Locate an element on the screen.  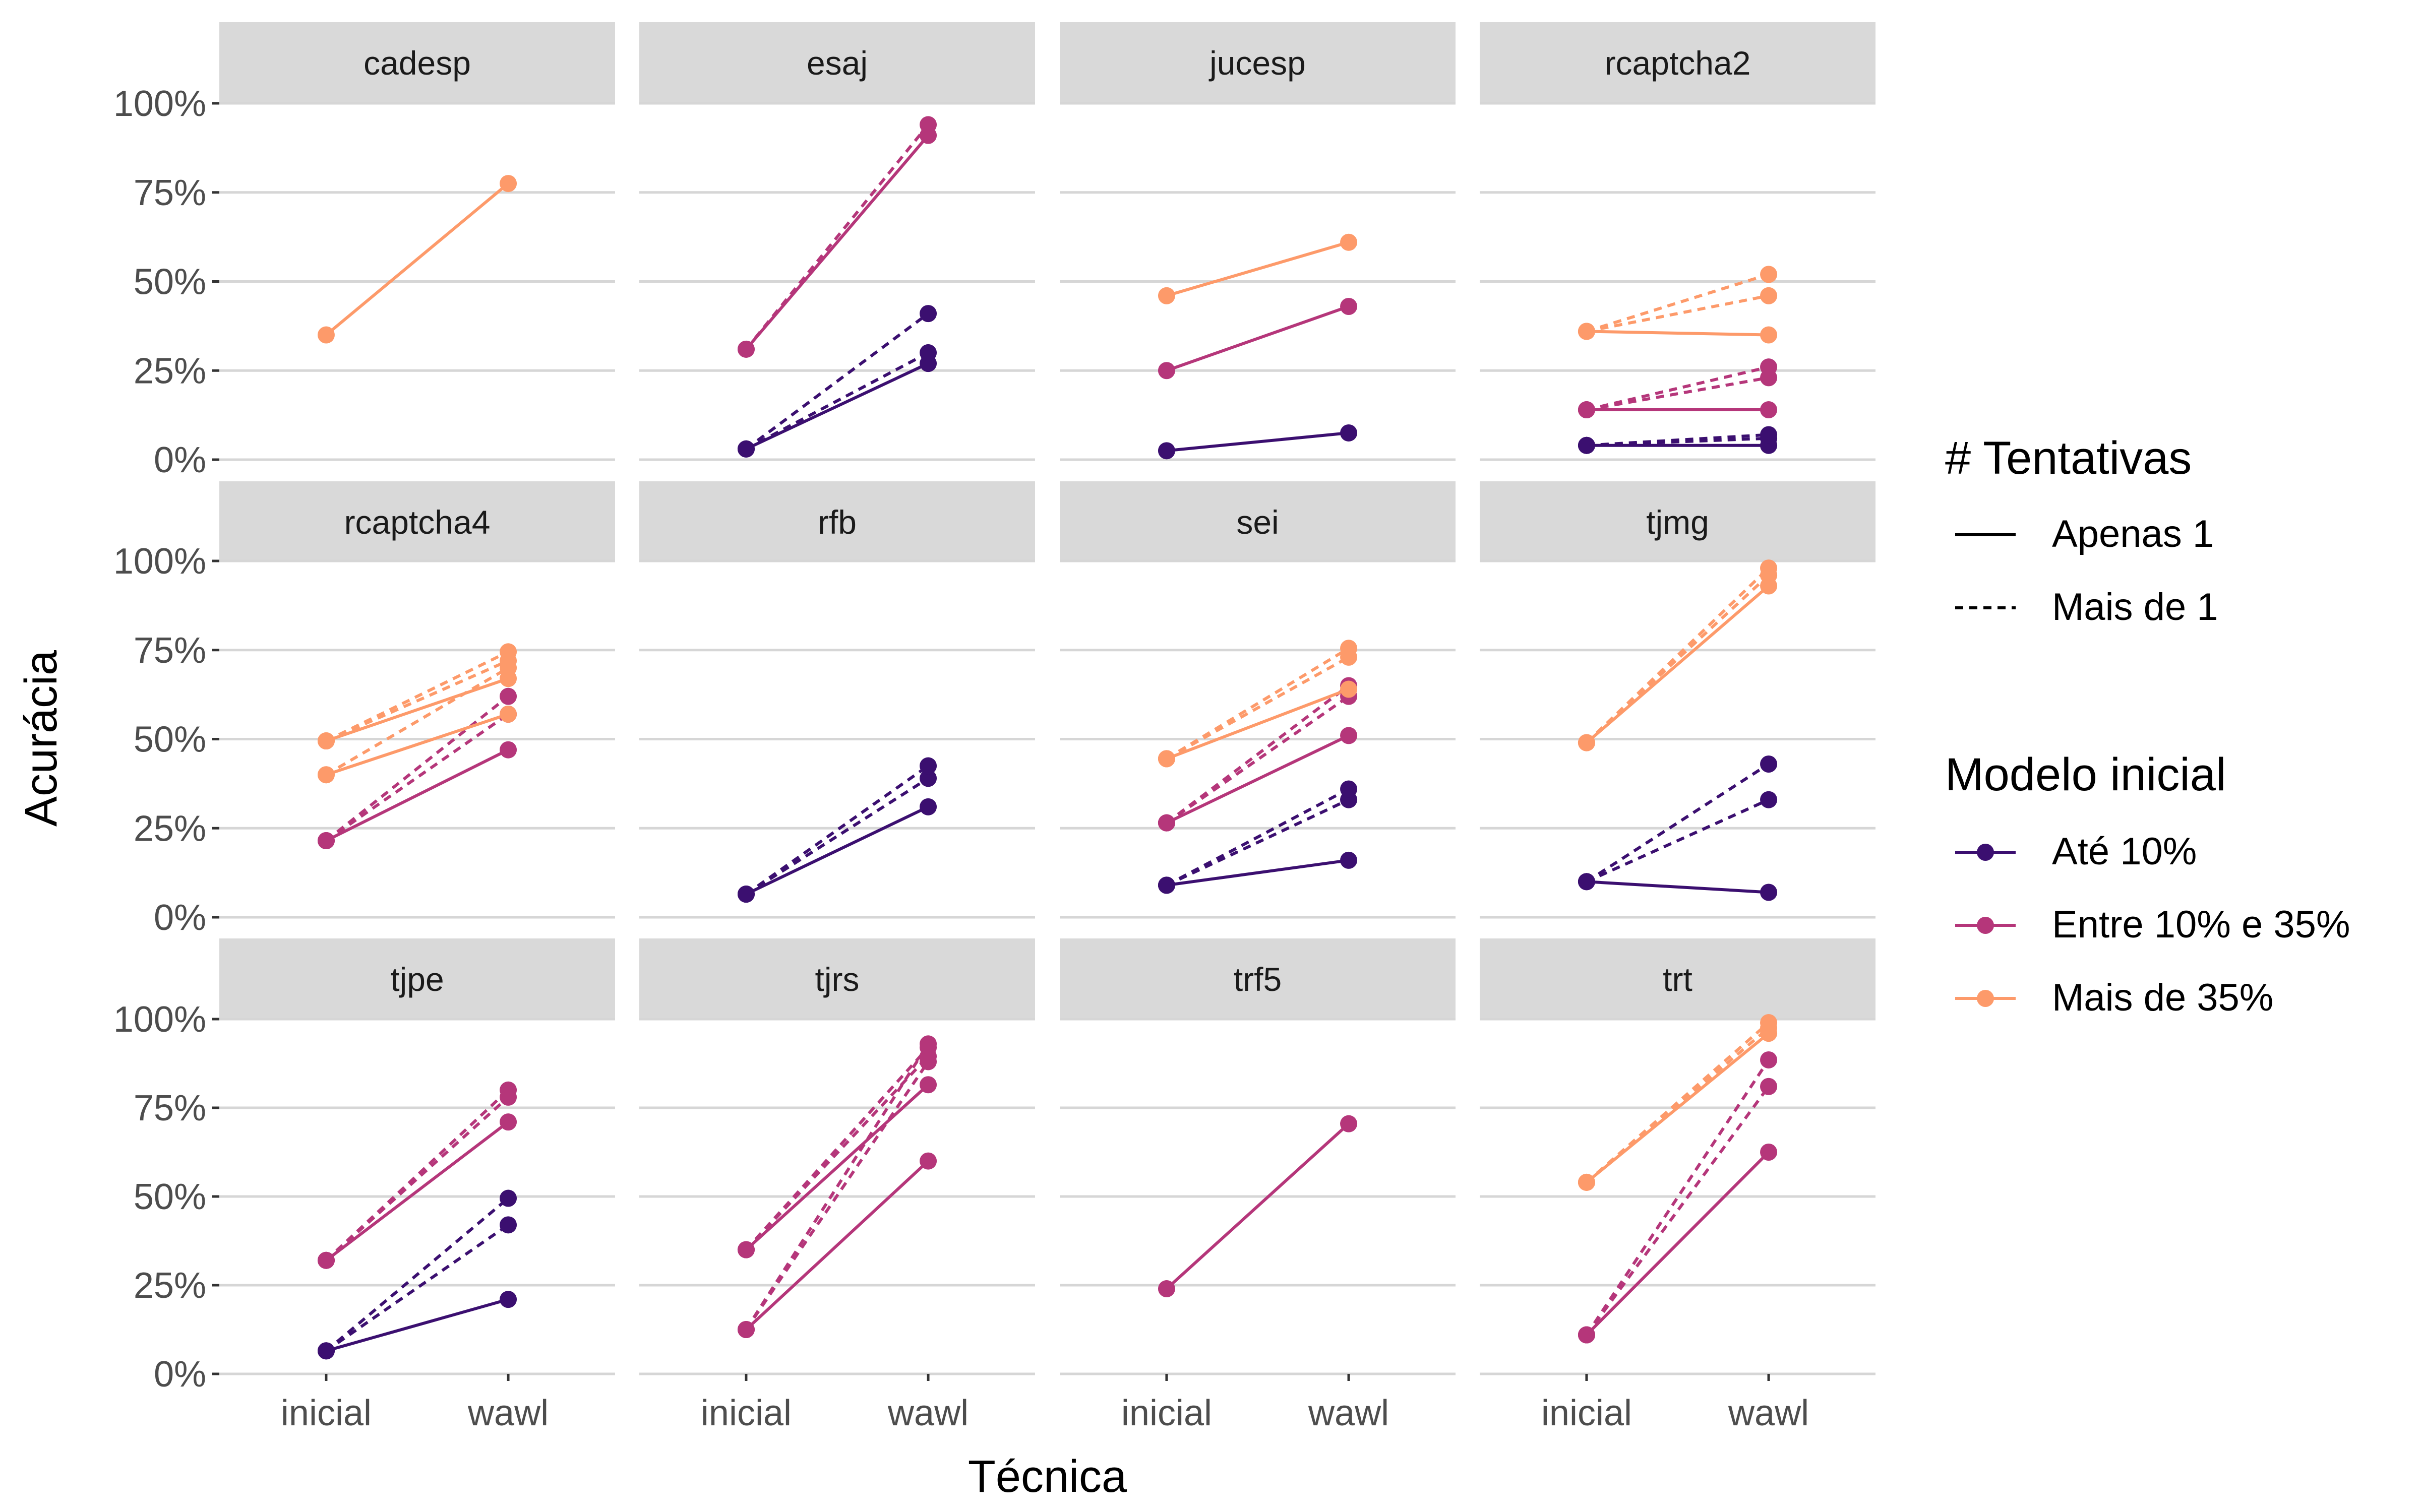
legend-label: Apenas 1 is located at coordinates (2133, 534).